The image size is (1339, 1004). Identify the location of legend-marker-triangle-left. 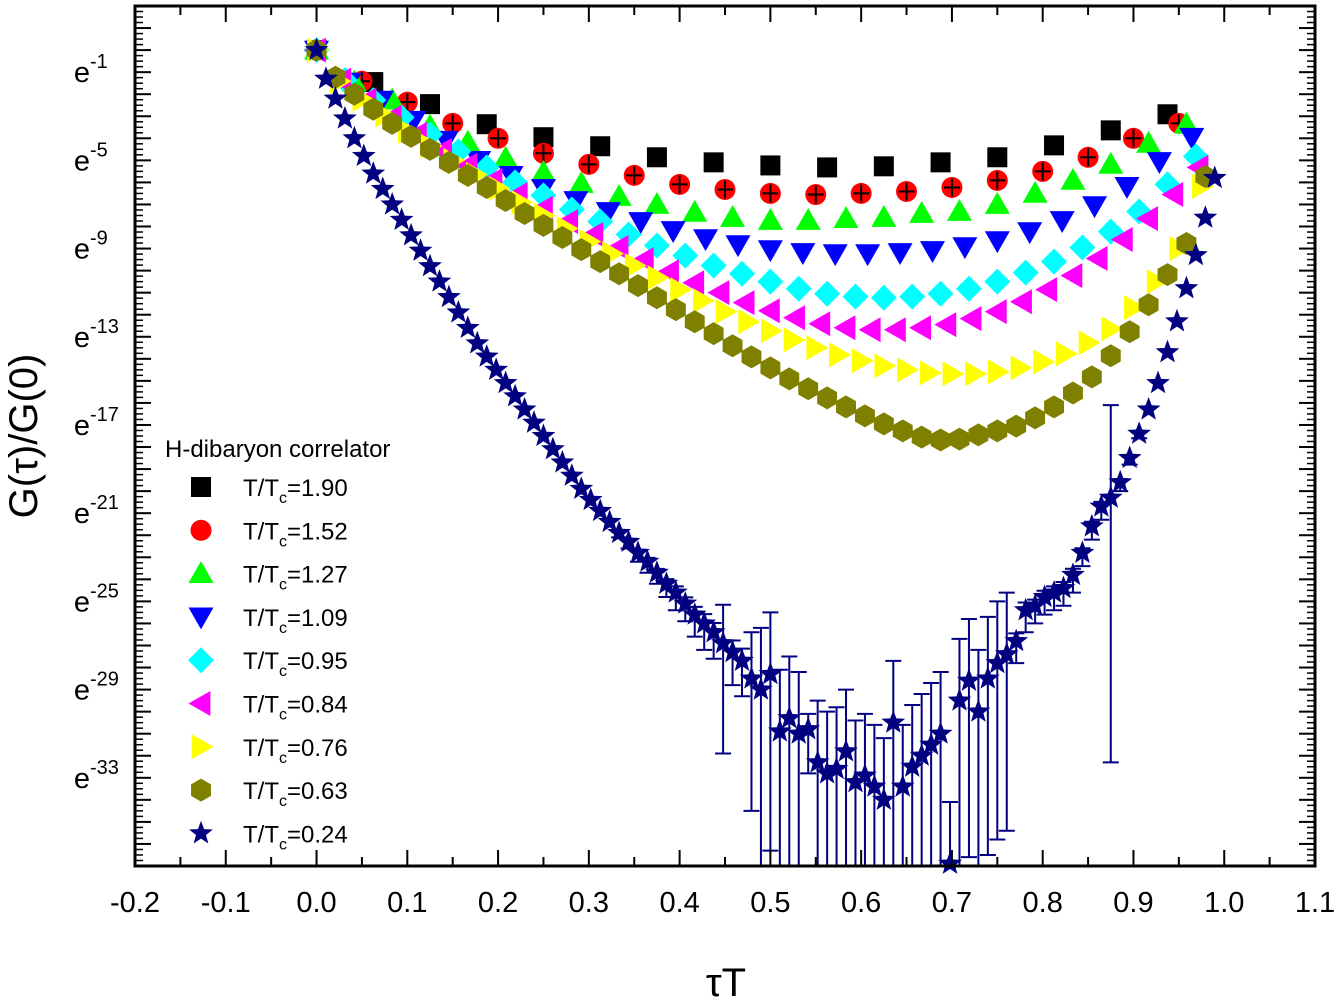
(199, 703).